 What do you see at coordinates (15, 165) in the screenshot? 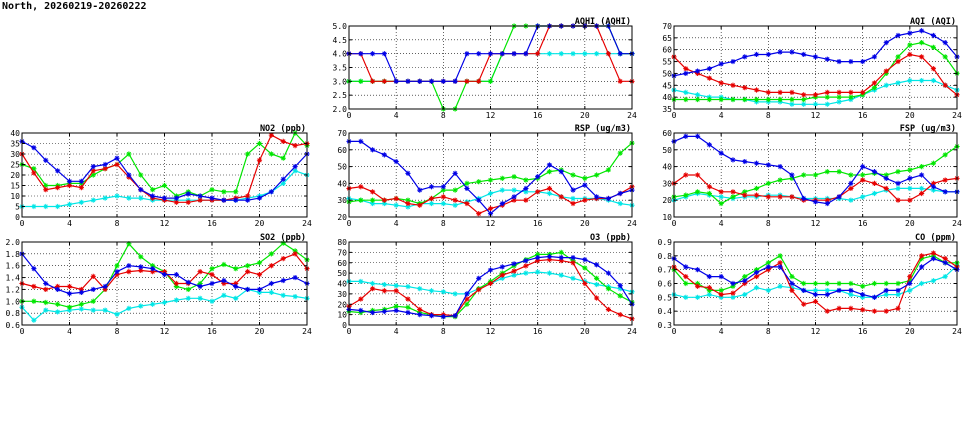
I see `y-tick-label: 25` at bounding box center [15, 165].